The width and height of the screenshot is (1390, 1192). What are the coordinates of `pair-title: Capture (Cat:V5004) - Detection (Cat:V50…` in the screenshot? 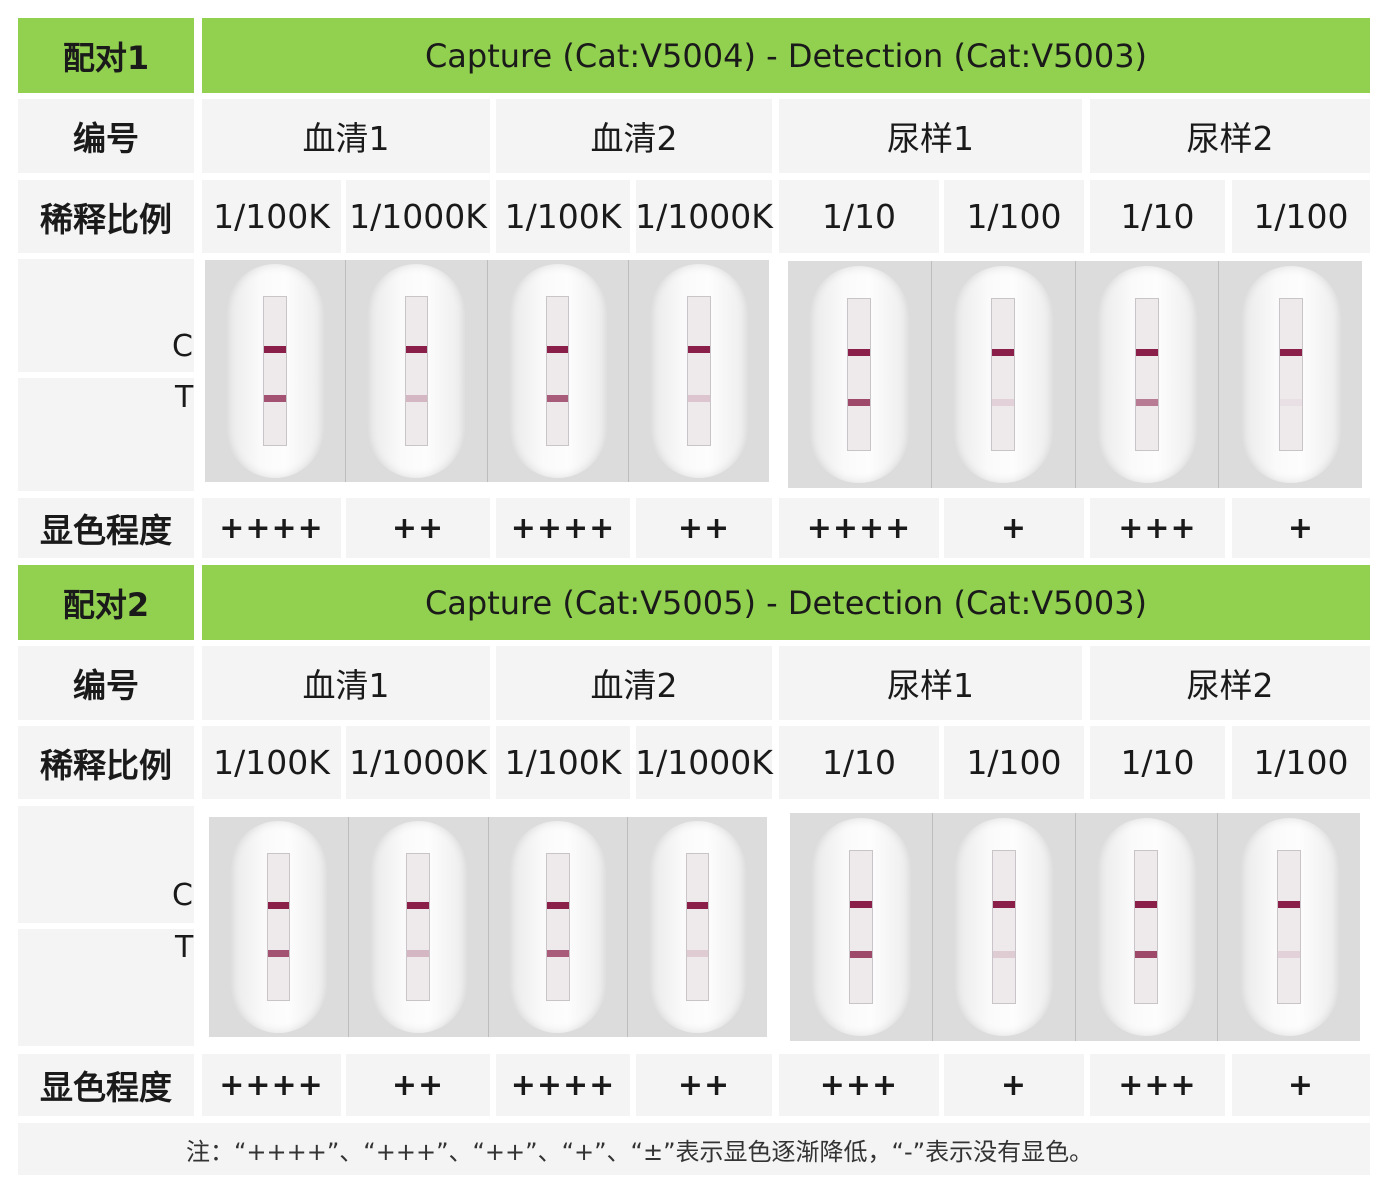 It's located at (786, 55).